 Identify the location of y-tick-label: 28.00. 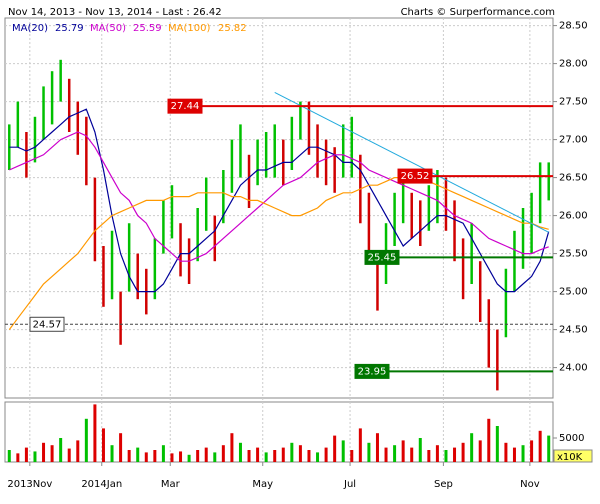
(573, 64).